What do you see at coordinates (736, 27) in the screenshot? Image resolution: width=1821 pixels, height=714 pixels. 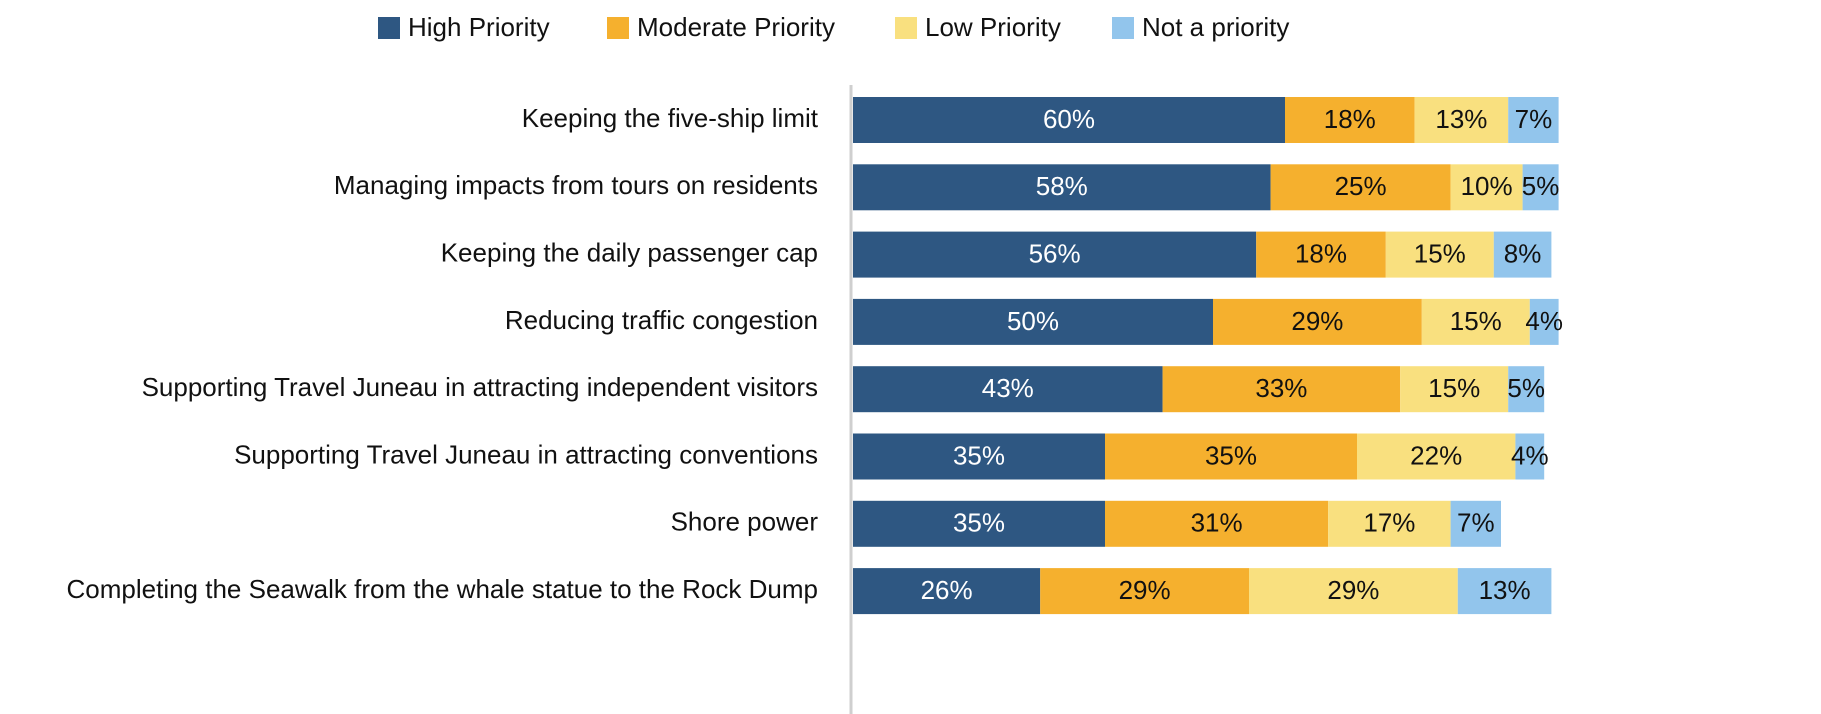 I see `legend-label: Moderate Priority` at bounding box center [736, 27].